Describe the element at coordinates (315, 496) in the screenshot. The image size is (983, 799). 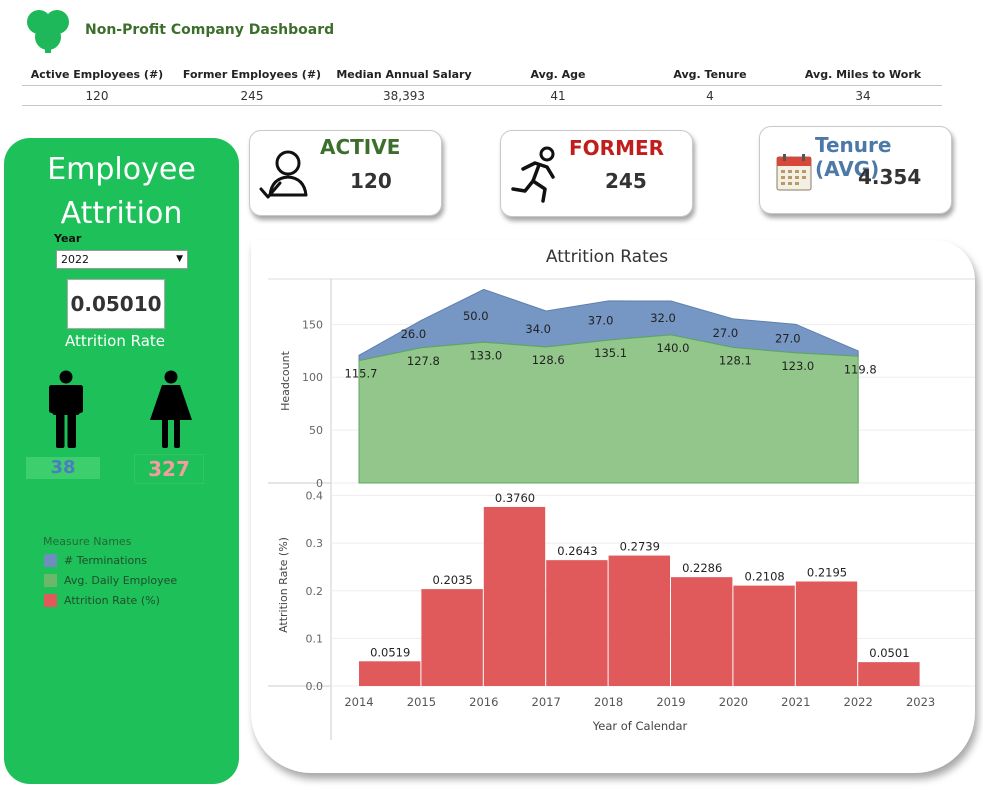
I see `attrition-tick-label: 0.4` at that location.